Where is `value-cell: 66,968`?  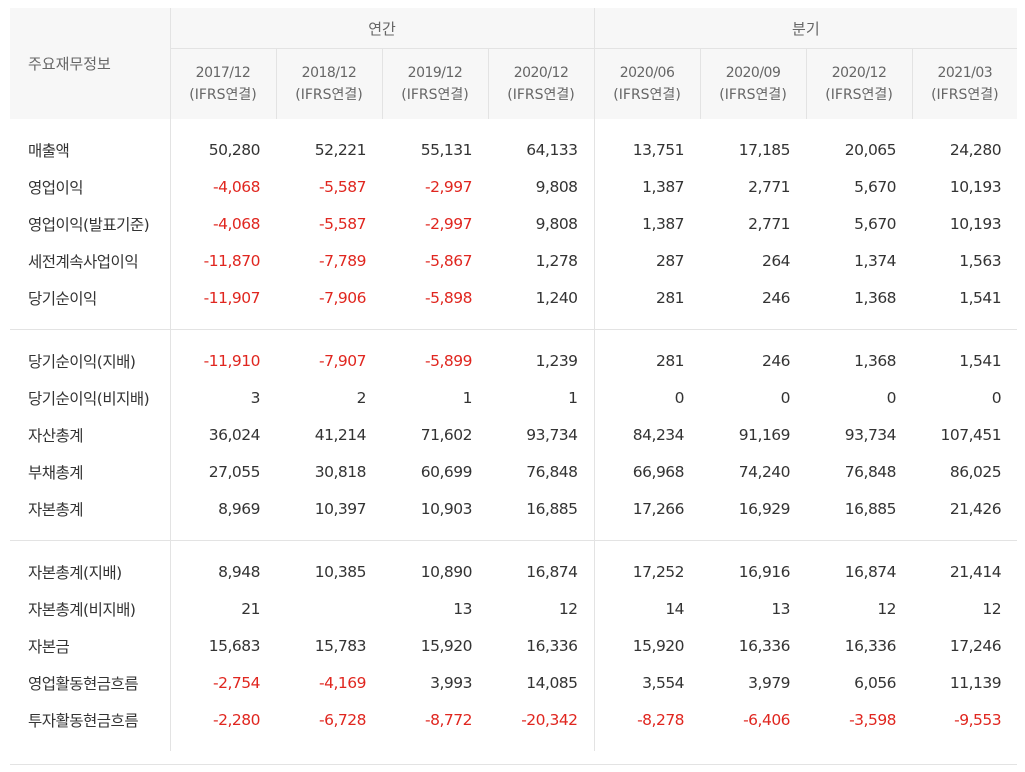 value-cell: 66,968 is located at coordinates (647, 471).